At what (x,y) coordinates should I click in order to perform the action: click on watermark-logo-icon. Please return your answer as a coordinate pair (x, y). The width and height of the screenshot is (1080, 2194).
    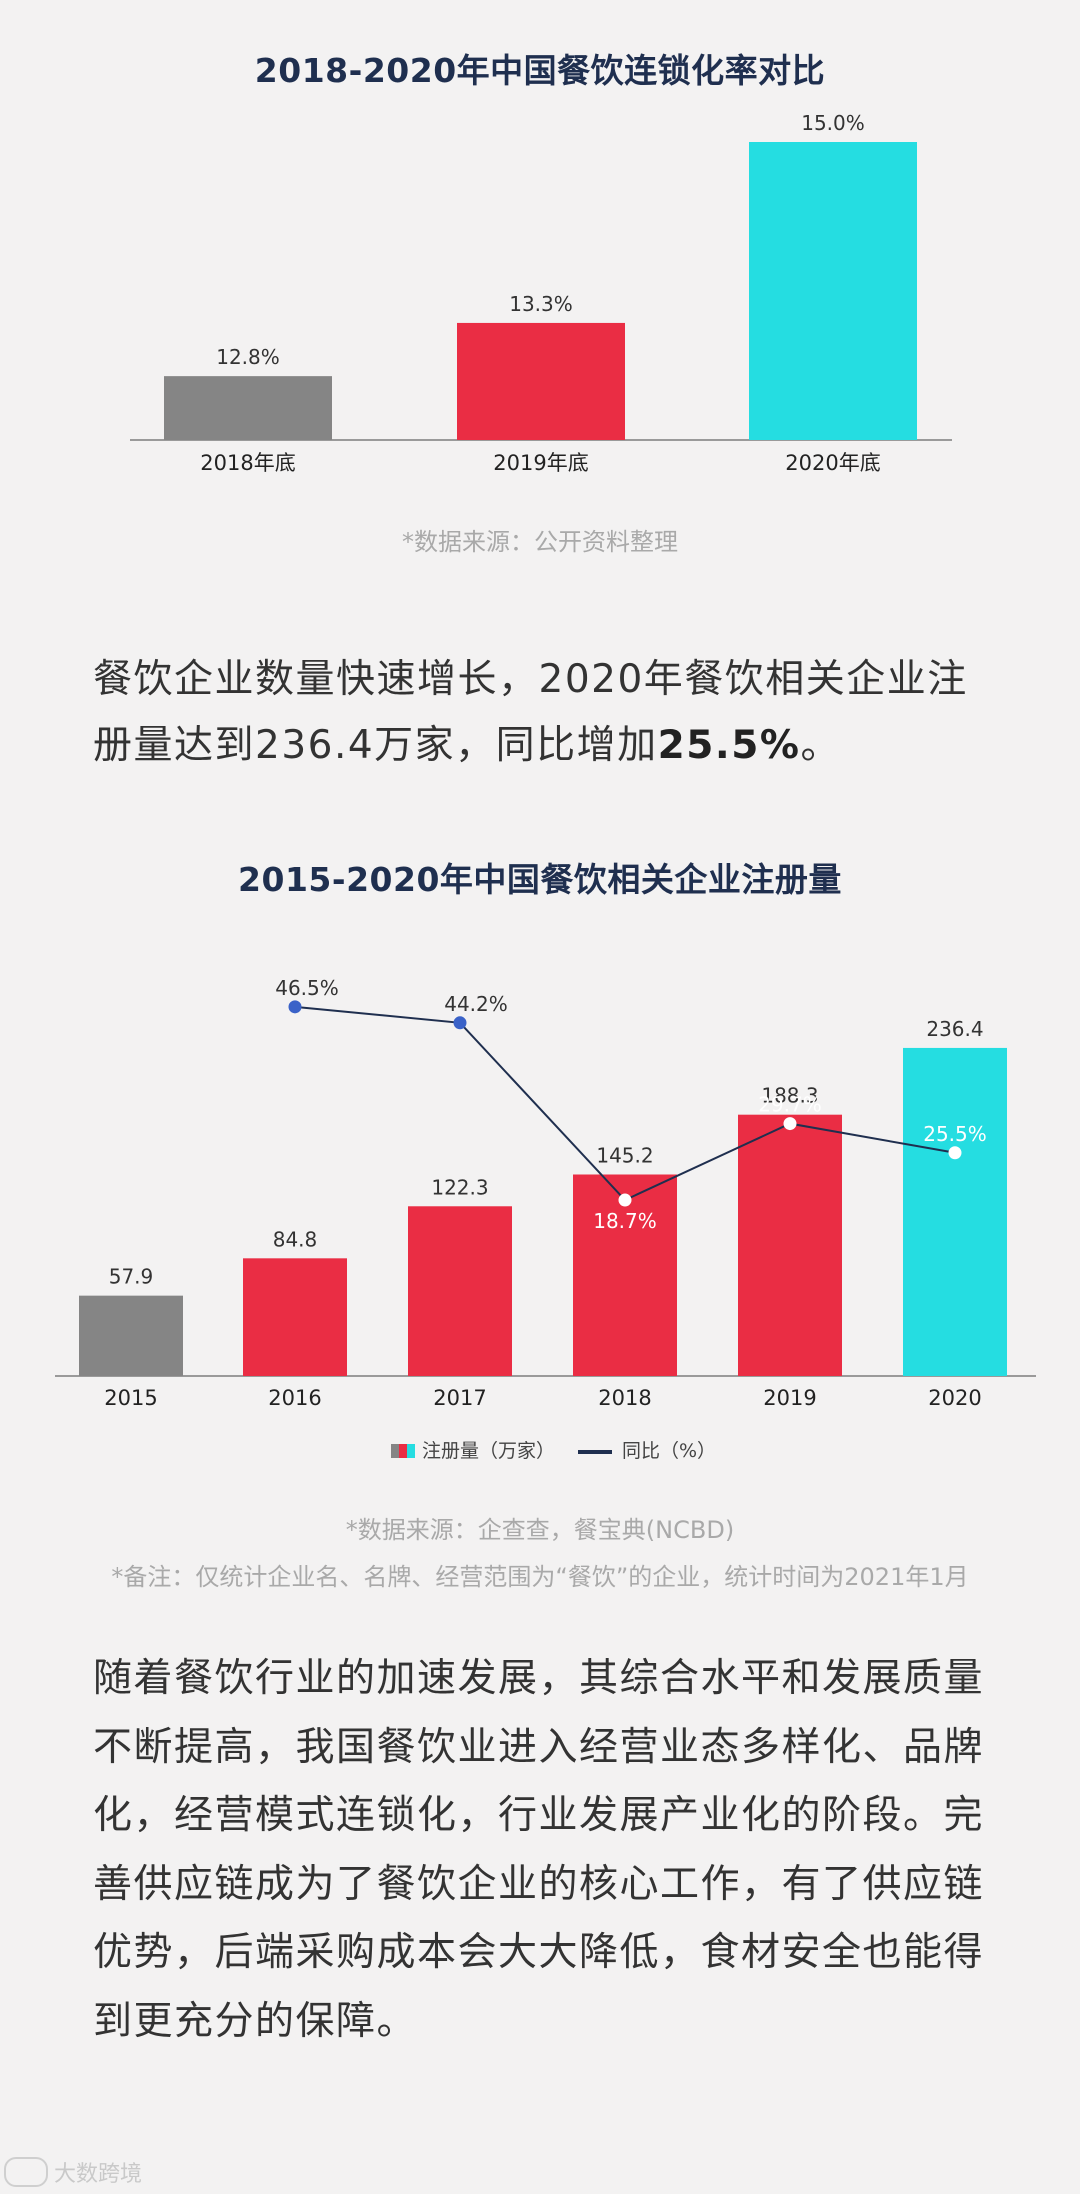
    Looking at the image, I should click on (26, 2172).